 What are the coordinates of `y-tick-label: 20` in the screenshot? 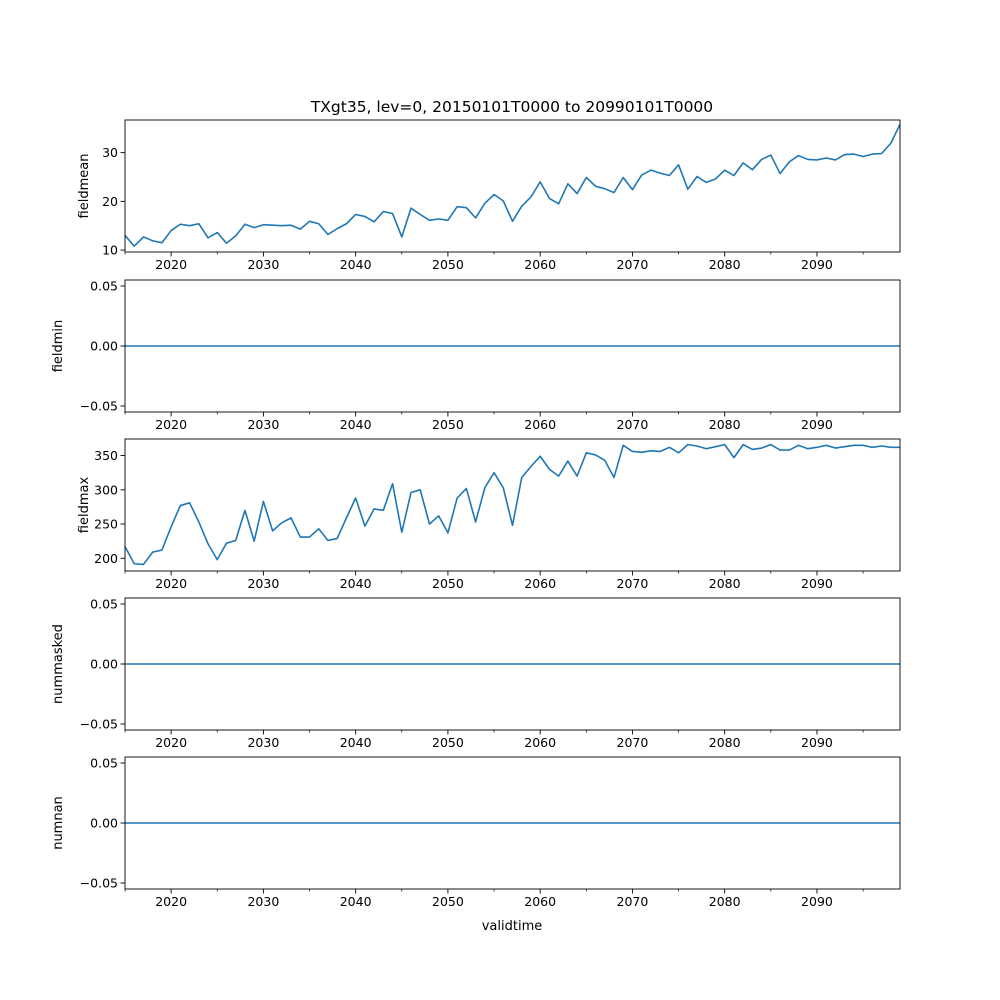 It's located at (110, 201).